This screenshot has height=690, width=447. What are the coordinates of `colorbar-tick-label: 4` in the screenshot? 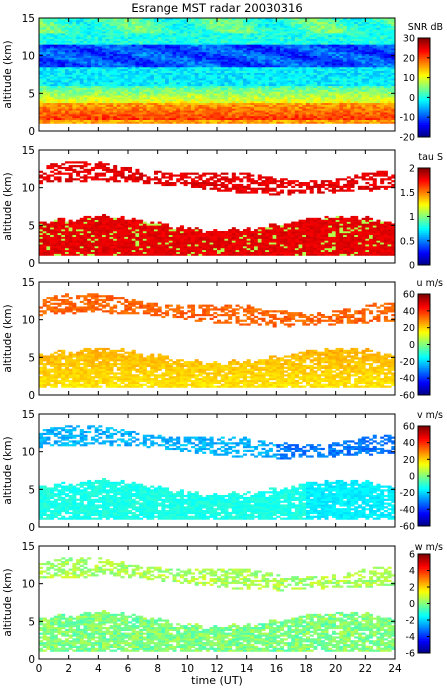 It's located at (412, 571).